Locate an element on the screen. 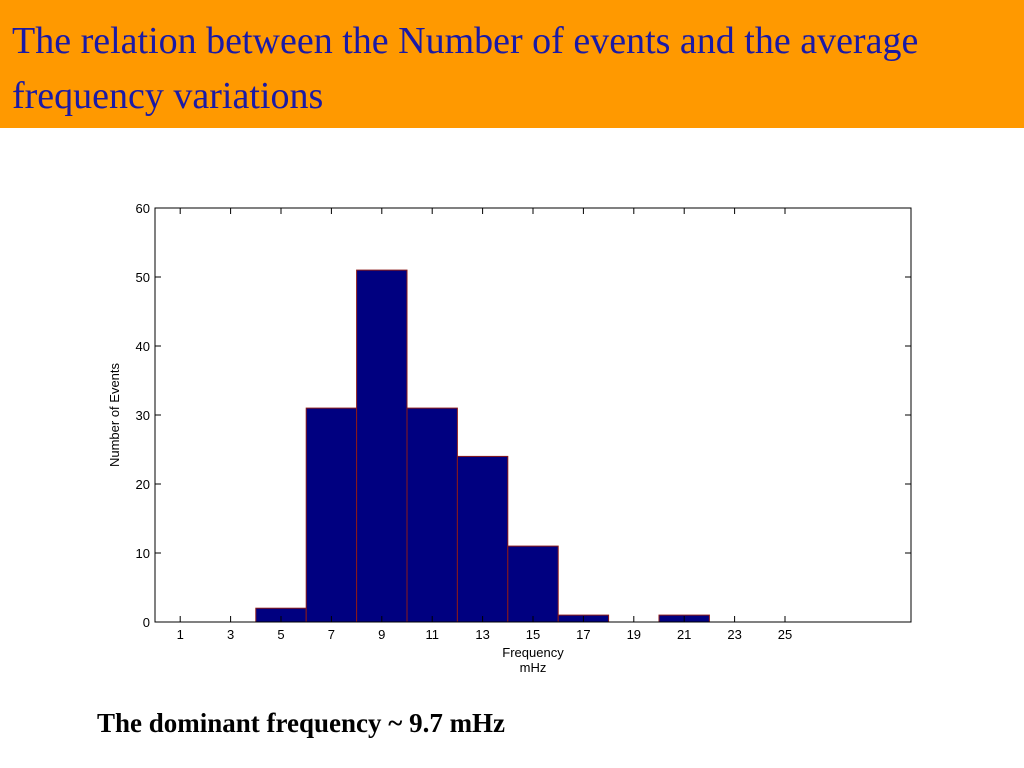  y-tick-label: 40 is located at coordinates (143, 346).